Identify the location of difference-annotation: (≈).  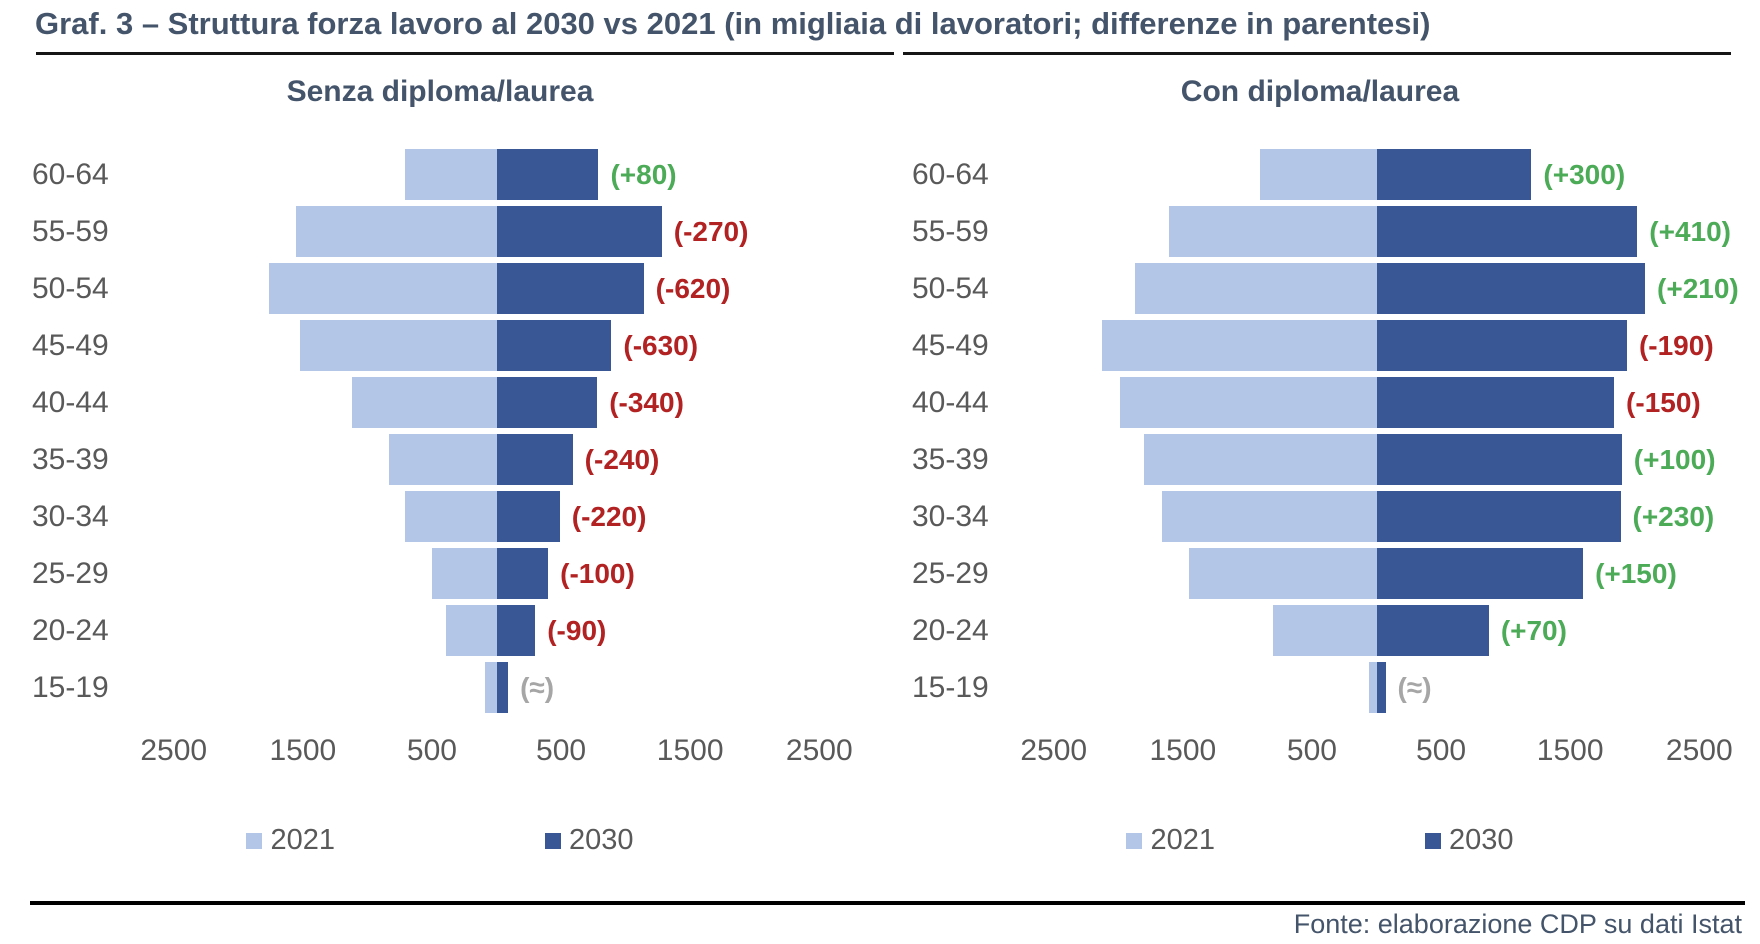
(537, 687).